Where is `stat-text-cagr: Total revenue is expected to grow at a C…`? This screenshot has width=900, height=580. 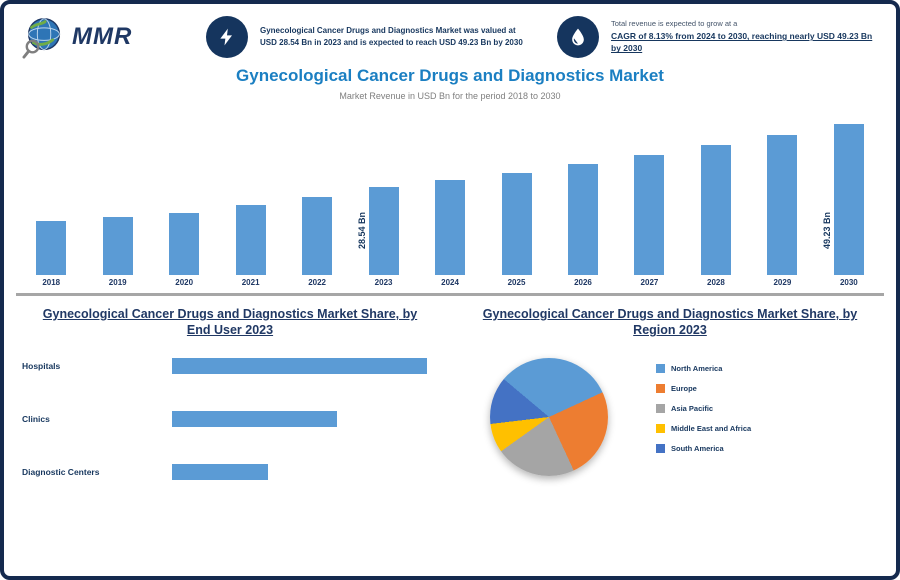 stat-text-cagr: Total revenue is expected to grow at a C… is located at coordinates (742, 37).